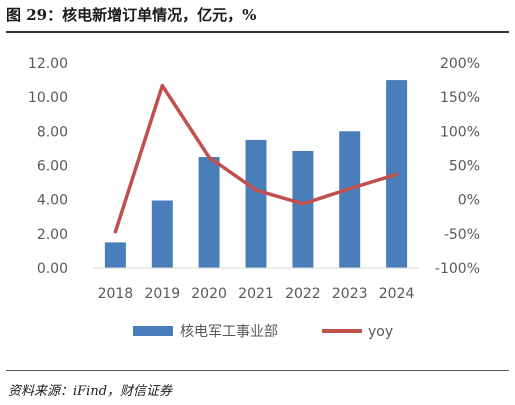  I want to click on right-tick-label: 50%, so click(464, 167).